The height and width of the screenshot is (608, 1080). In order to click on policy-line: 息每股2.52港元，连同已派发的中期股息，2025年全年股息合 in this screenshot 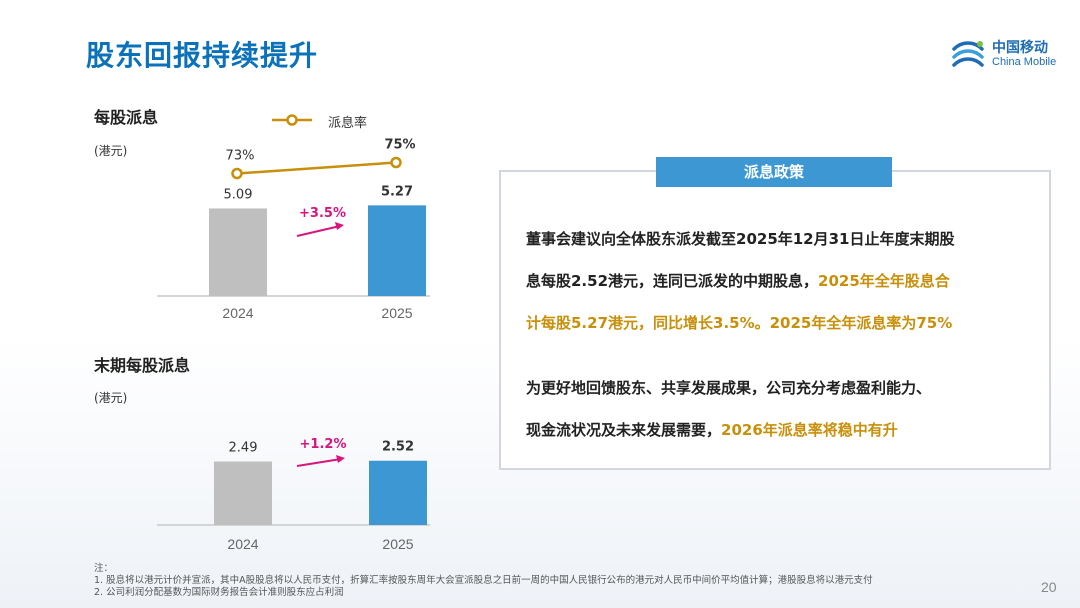, I will do `click(783, 281)`.